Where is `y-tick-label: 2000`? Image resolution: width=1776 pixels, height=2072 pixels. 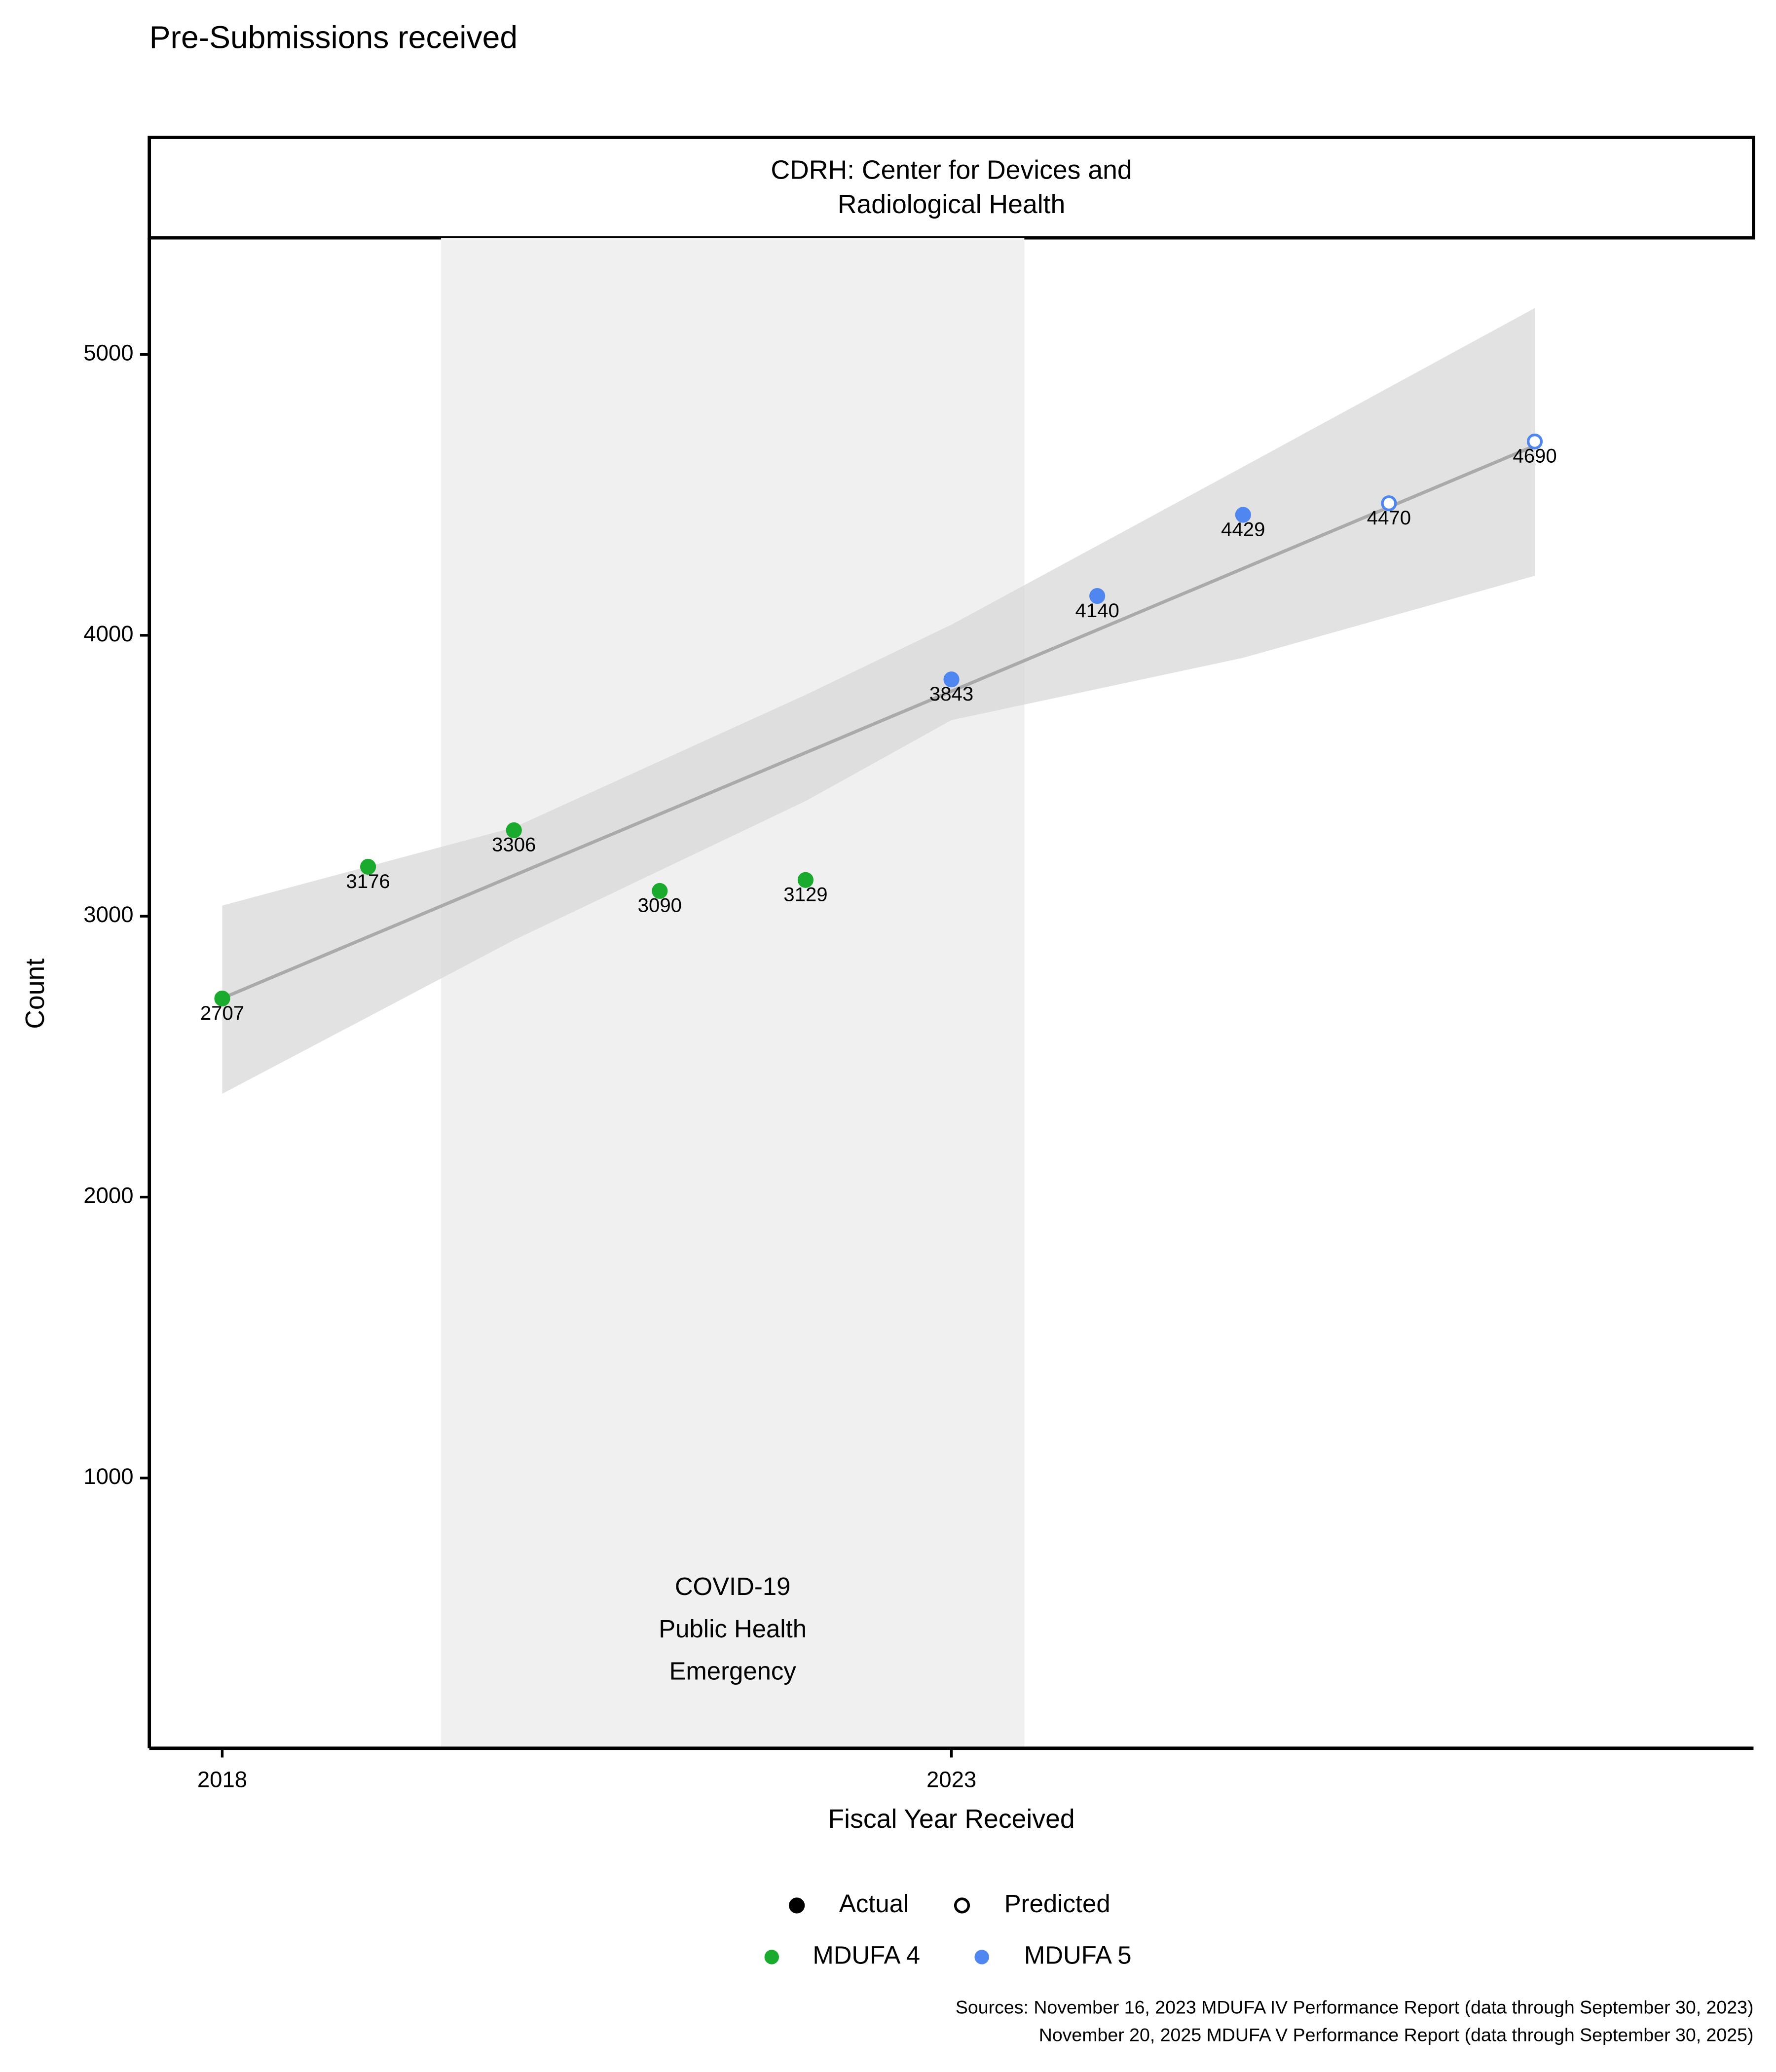 y-tick-label: 2000 is located at coordinates (108, 1195).